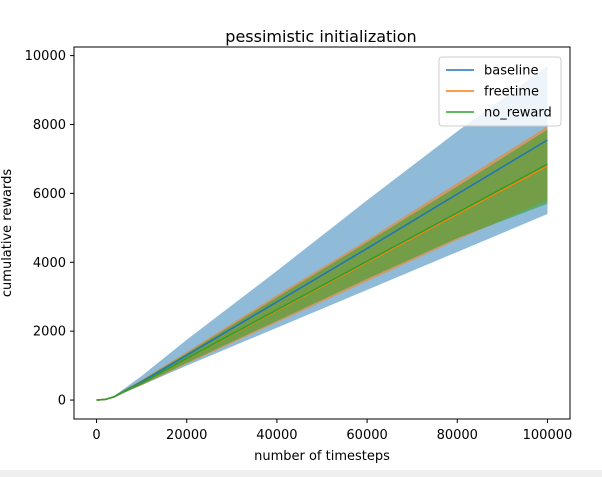 The height and width of the screenshot is (477, 602). What do you see at coordinates (49, 263) in the screenshot?
I see `y-tick-label: 4000` at bounding box center [49, 263].